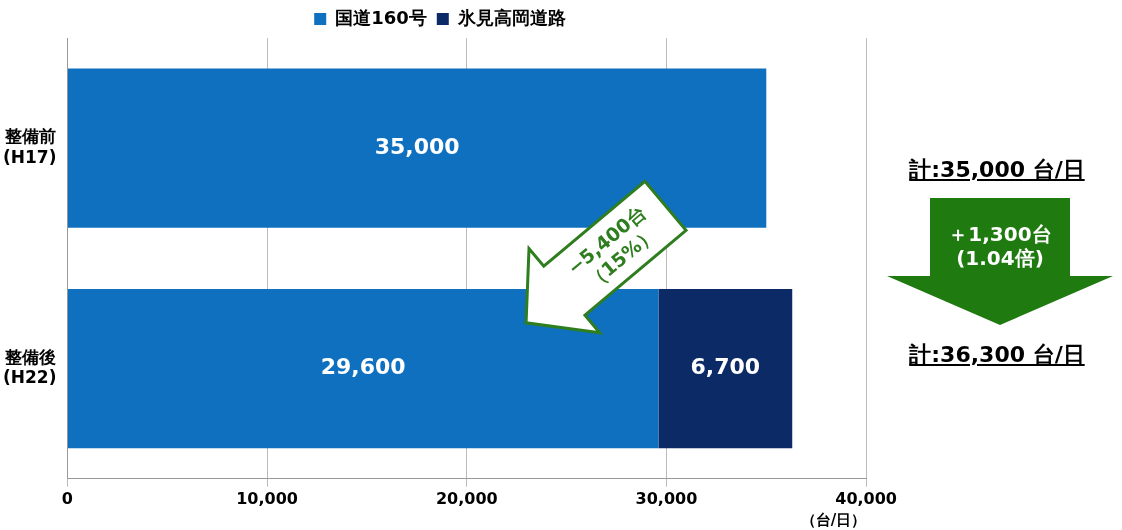  I want to click on legend-label: 氷見高岡道路, so click(511, 17).